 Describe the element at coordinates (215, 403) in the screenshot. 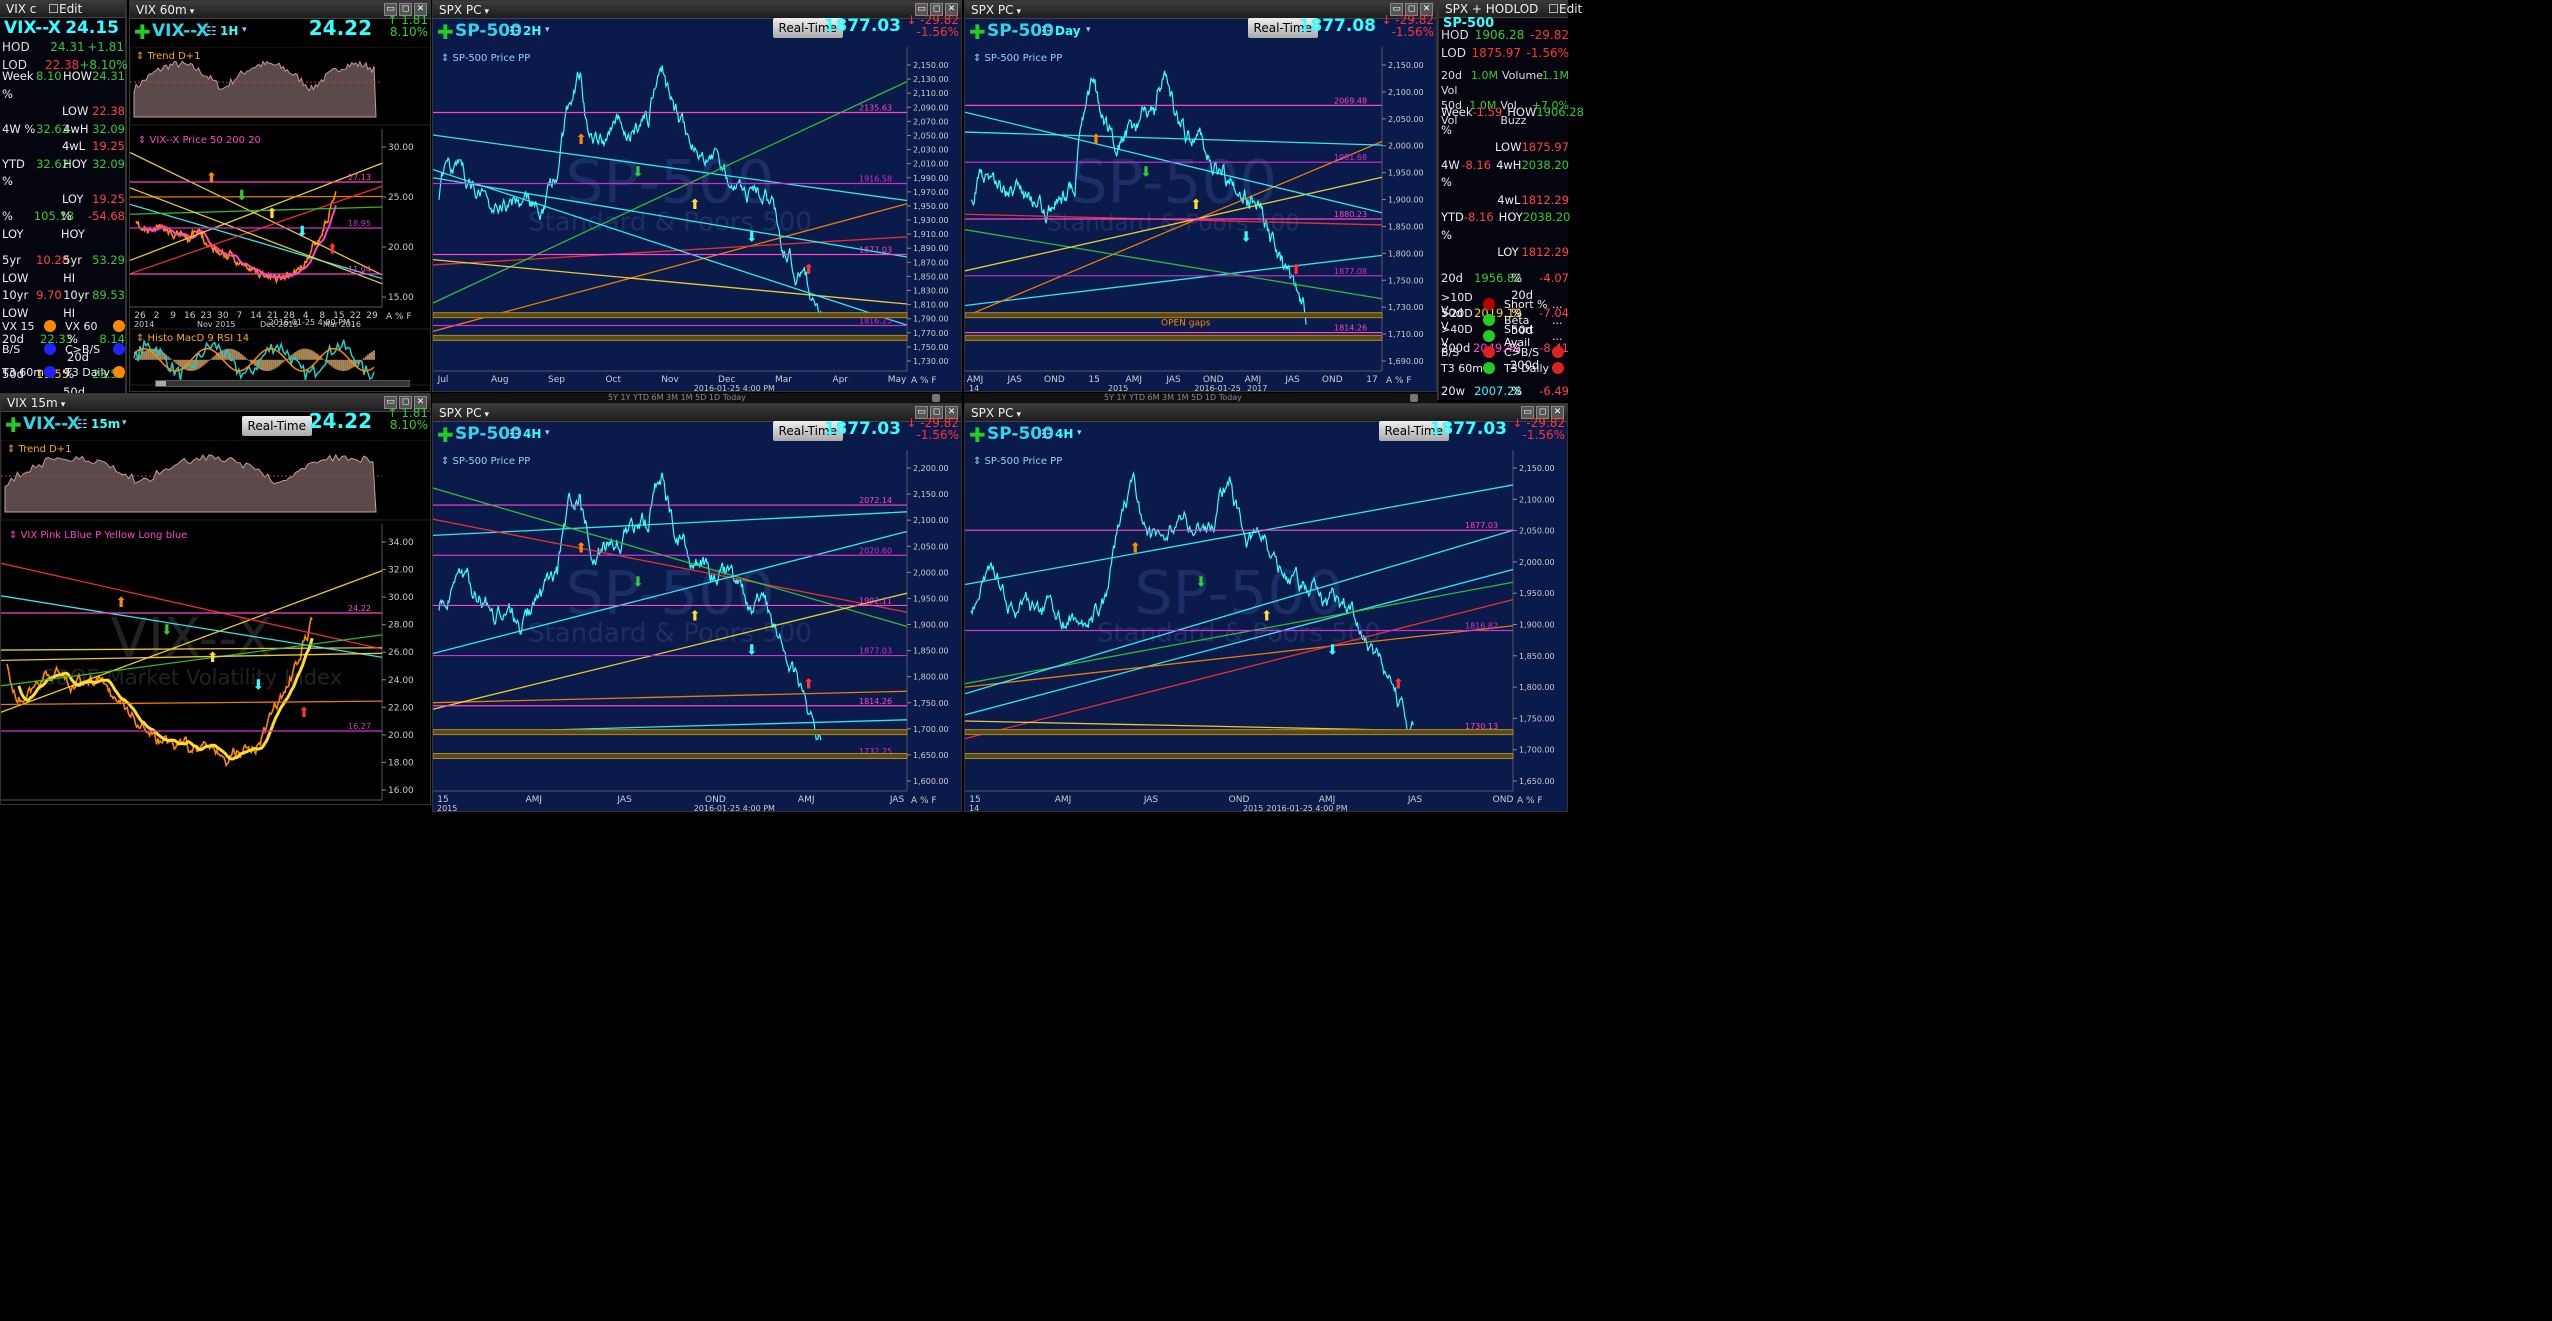

I see `chart-titlebar: VIX 15m ▾ ▭ ◻ ✕` at that location.